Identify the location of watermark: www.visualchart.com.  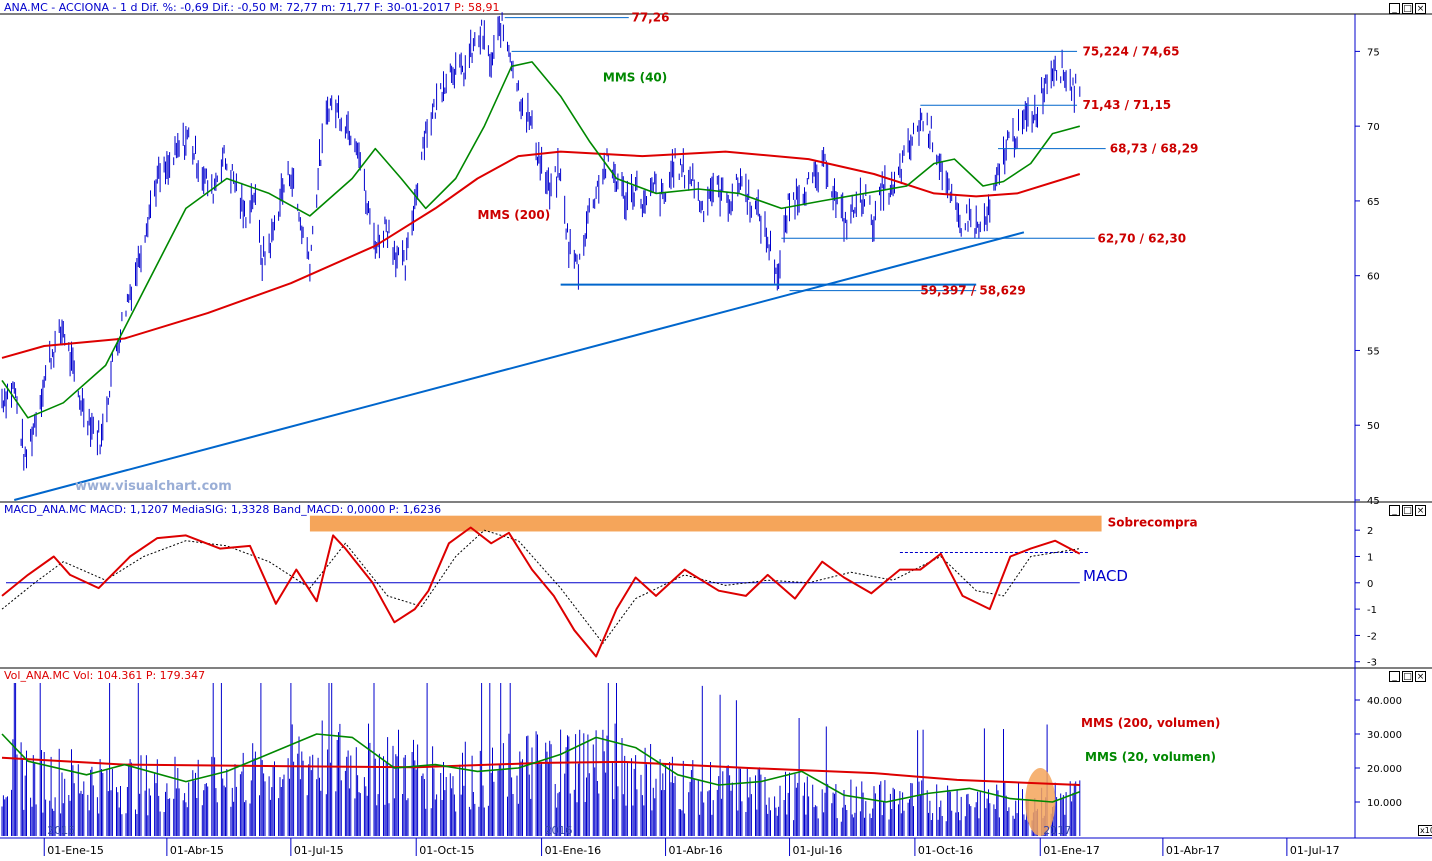
(153, 486).